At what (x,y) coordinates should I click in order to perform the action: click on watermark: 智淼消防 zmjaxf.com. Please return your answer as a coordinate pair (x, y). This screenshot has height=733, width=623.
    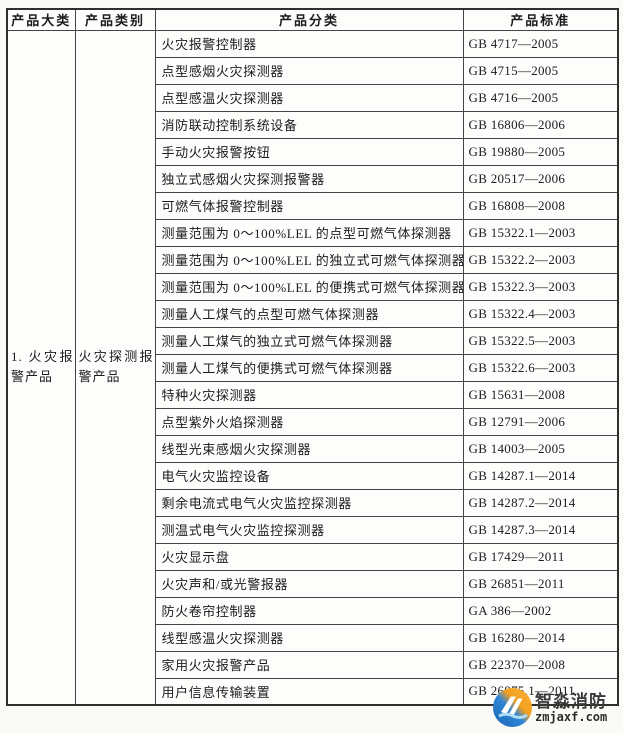
    Looking at the image, I should click on (549, 707).